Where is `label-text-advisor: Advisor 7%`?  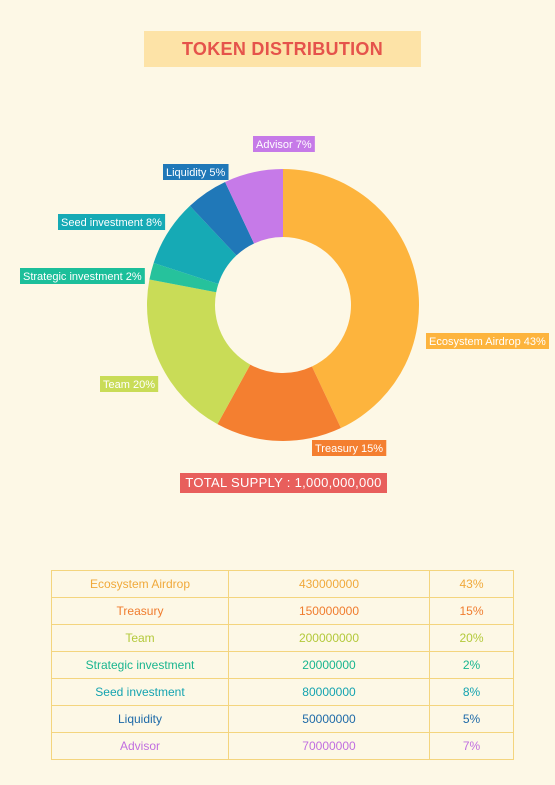
label-text-advisor: Advisor 7% is located at coordinates (284, 145).